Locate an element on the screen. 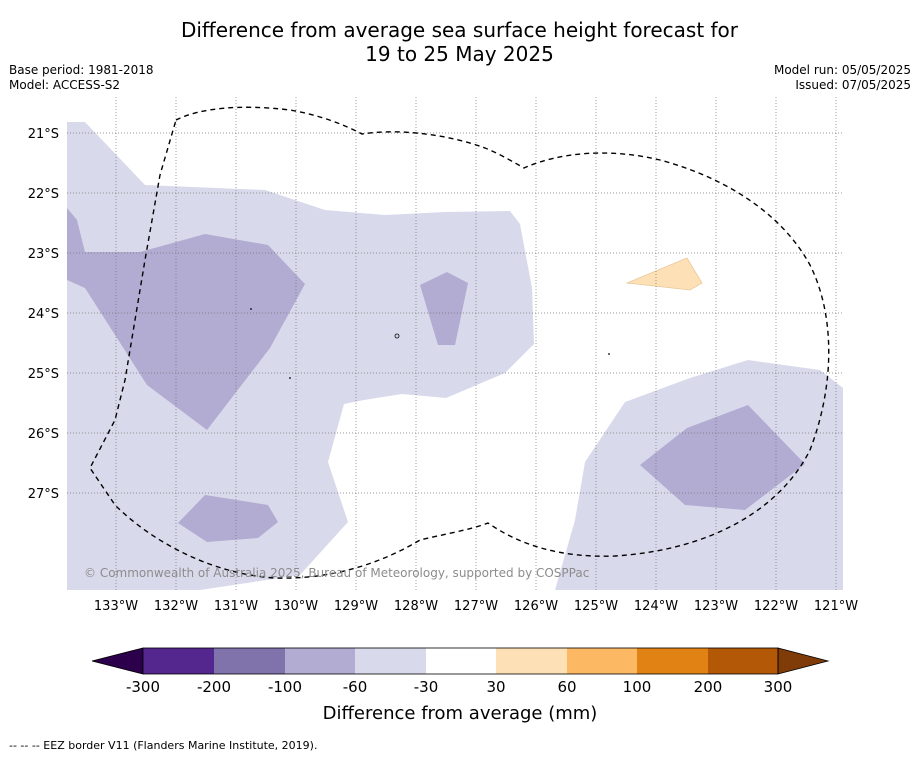 The image size is (919, 758). lon-label: 130°W is located at coordinates (296, 606).